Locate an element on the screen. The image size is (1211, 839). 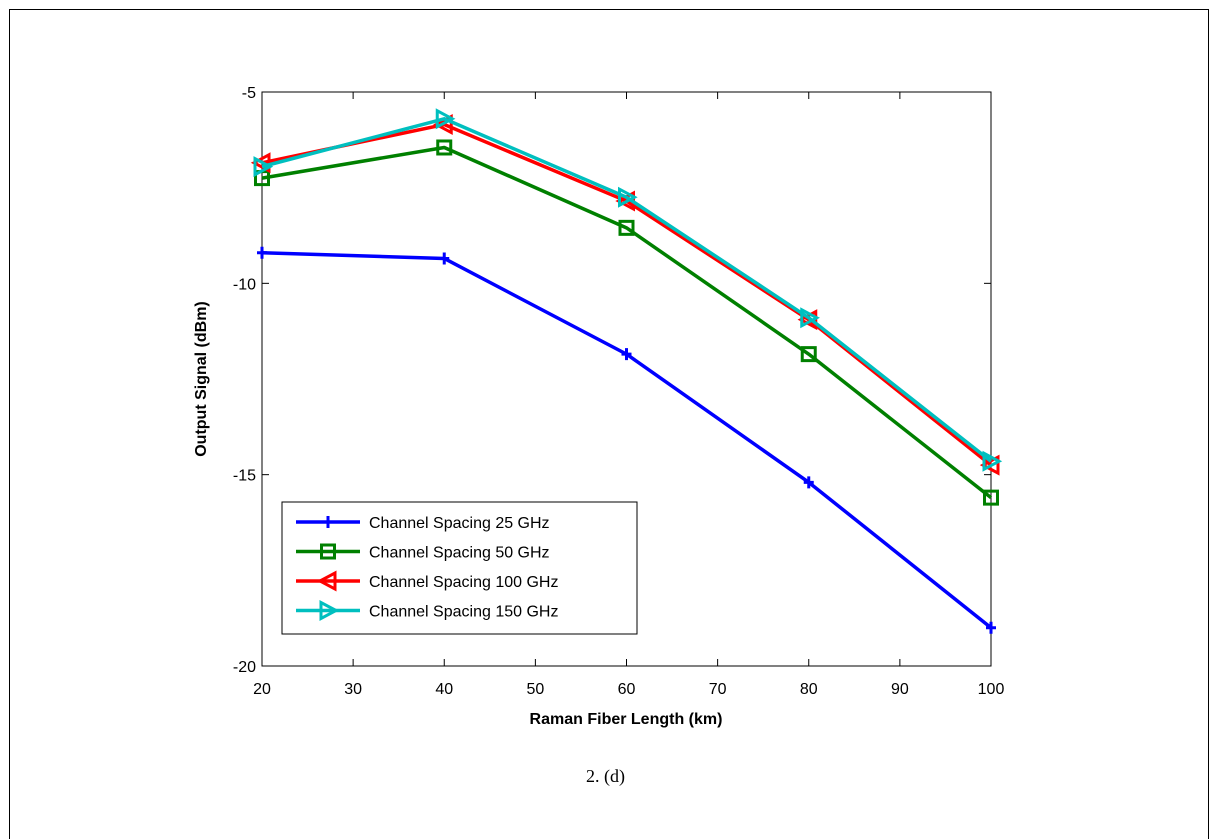
y-tick-label: -5 is located at coordinates (249, 93).